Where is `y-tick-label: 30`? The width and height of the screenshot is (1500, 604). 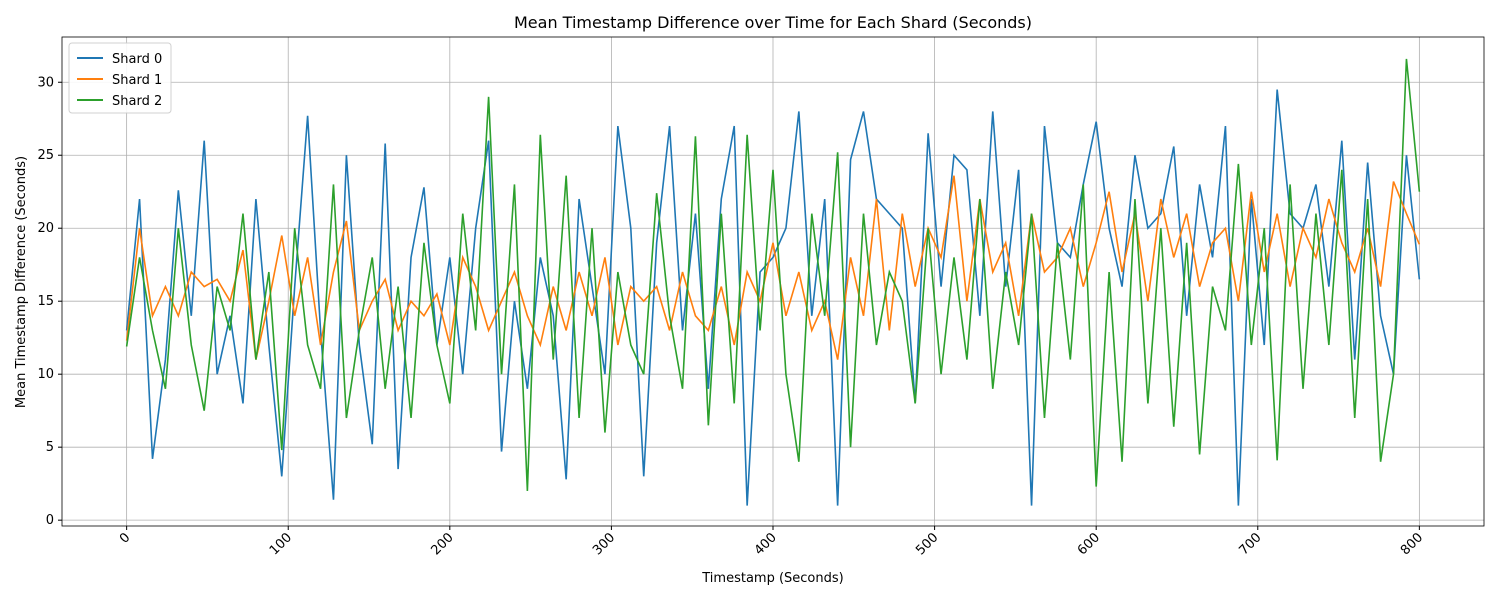 y-tick-label: 30 is located at coordinates (45, 82).